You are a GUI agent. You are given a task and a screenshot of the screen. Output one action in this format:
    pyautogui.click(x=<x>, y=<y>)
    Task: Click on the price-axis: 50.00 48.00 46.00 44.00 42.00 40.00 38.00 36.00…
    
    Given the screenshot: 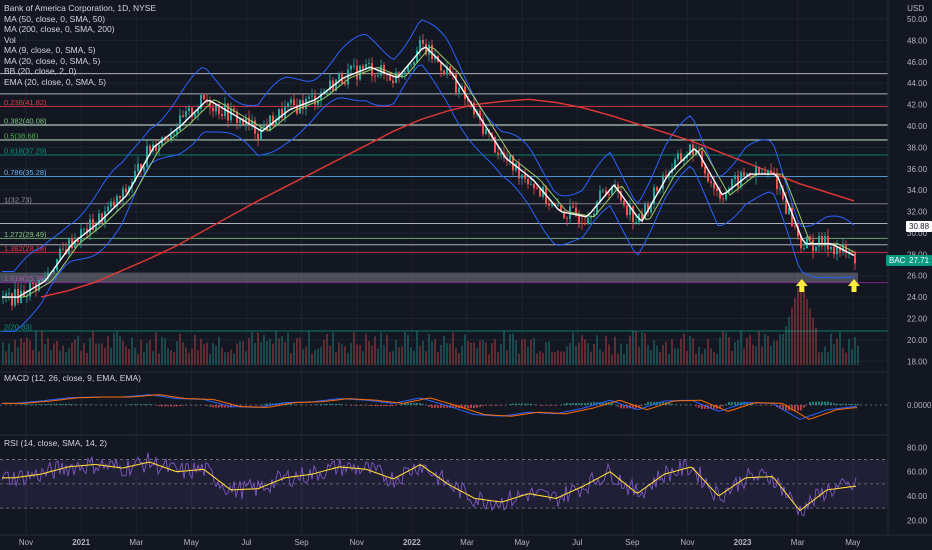 What is the action you would take?
    pyautogui.click(x=909, y=267)
    